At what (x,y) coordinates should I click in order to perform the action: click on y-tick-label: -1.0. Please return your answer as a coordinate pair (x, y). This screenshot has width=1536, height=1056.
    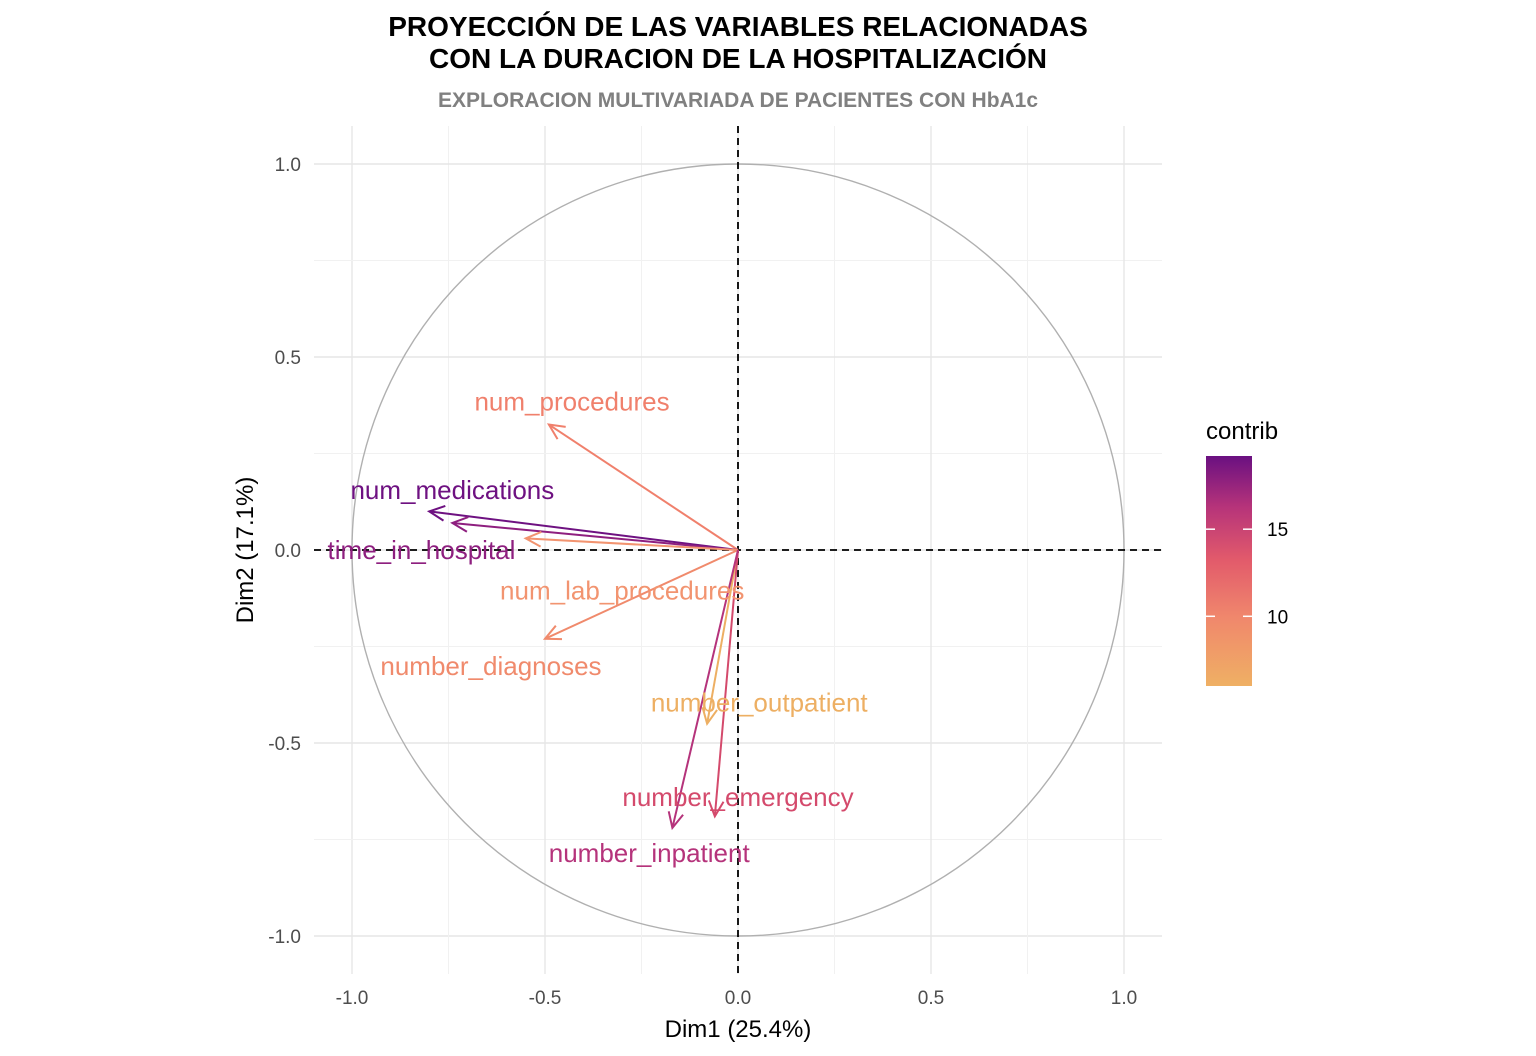
    Looking at the image, I should click on (284, 937).